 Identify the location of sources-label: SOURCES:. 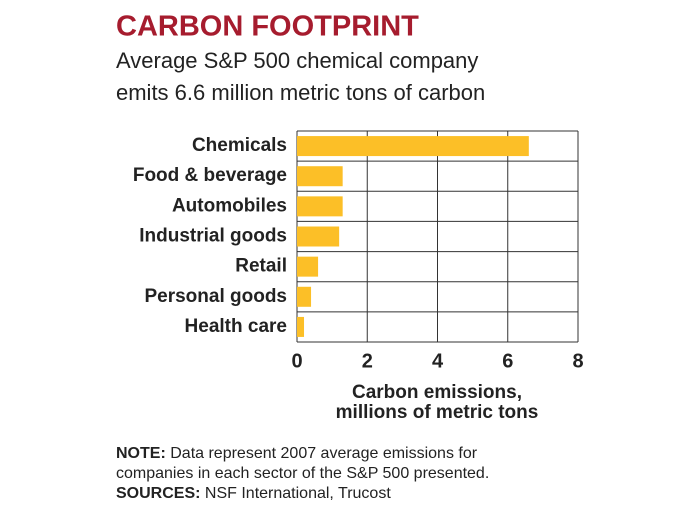
(158, 493).